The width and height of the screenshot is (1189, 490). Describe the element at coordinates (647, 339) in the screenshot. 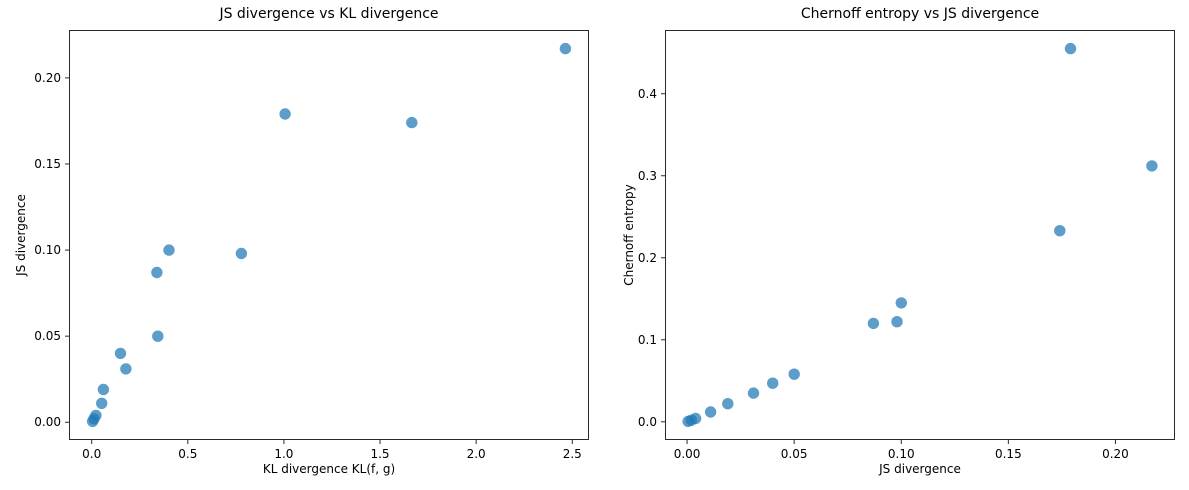

I see `y-tick-label: 0.1` at that location.